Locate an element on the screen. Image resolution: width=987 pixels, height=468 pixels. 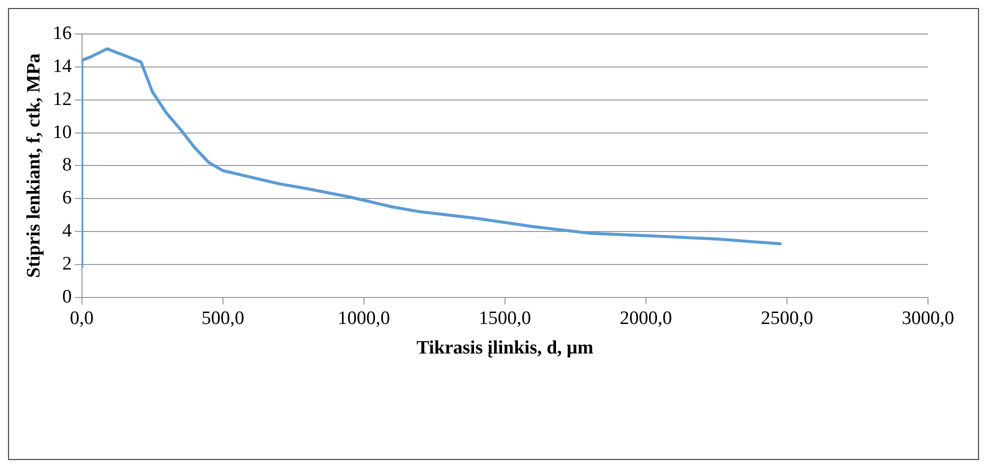
x-axis-title: Tikrasis įlinkis, d, μm is located at coordinates (505, 348).